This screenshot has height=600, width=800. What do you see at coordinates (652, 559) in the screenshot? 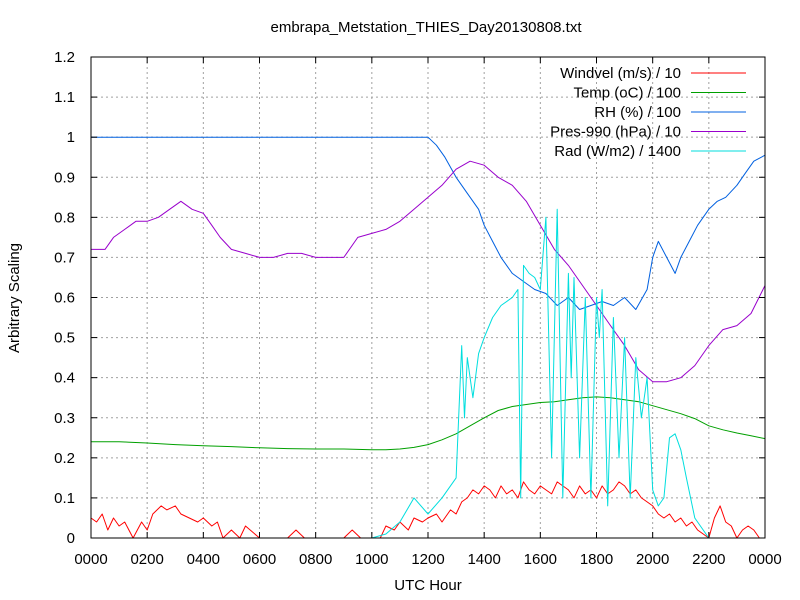
I see `x-tick-label: 2000` at bounding box center [652, 559].